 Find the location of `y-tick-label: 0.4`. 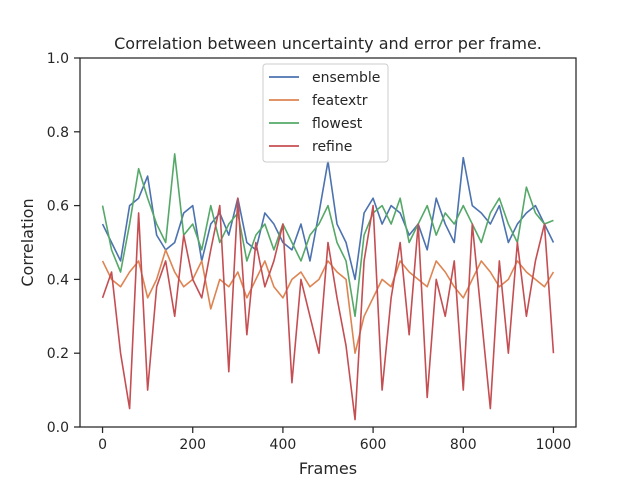

y-tick-label: 0.4 is located at coordinates (58, 280).